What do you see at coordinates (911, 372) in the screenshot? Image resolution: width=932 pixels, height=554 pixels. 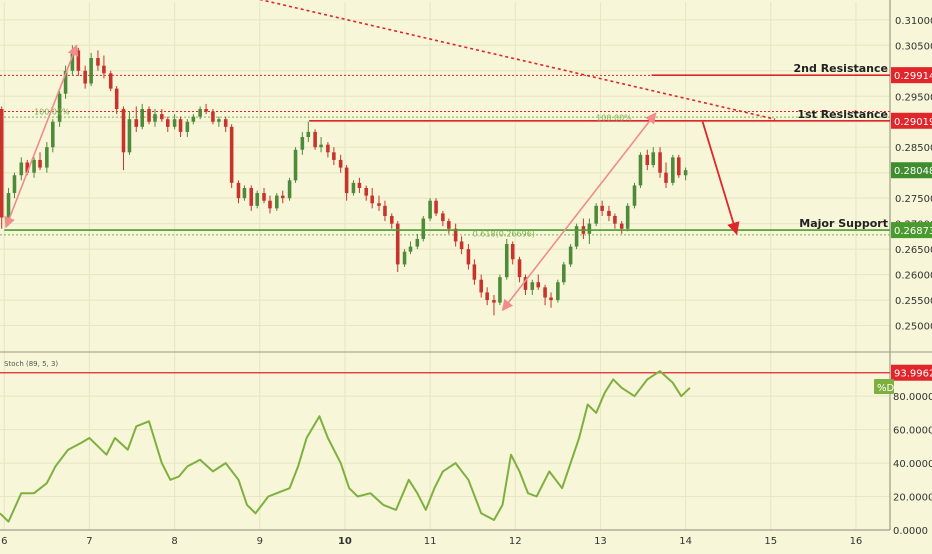 I see `stoch-overbought-tag` at bounding box center [911, 372].